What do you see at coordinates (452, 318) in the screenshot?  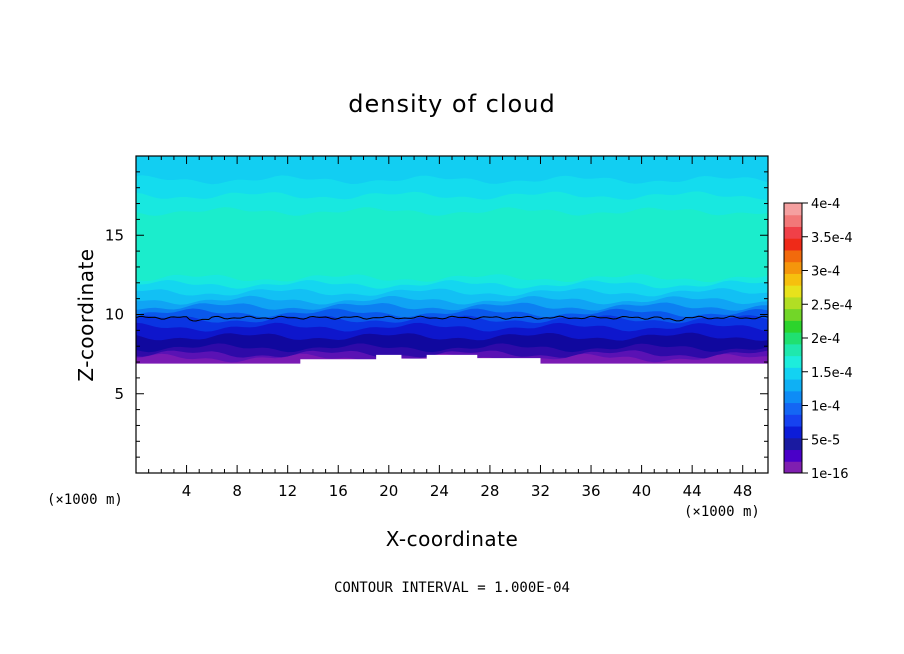 I see `contour-line` at bounding box center [452, 318].